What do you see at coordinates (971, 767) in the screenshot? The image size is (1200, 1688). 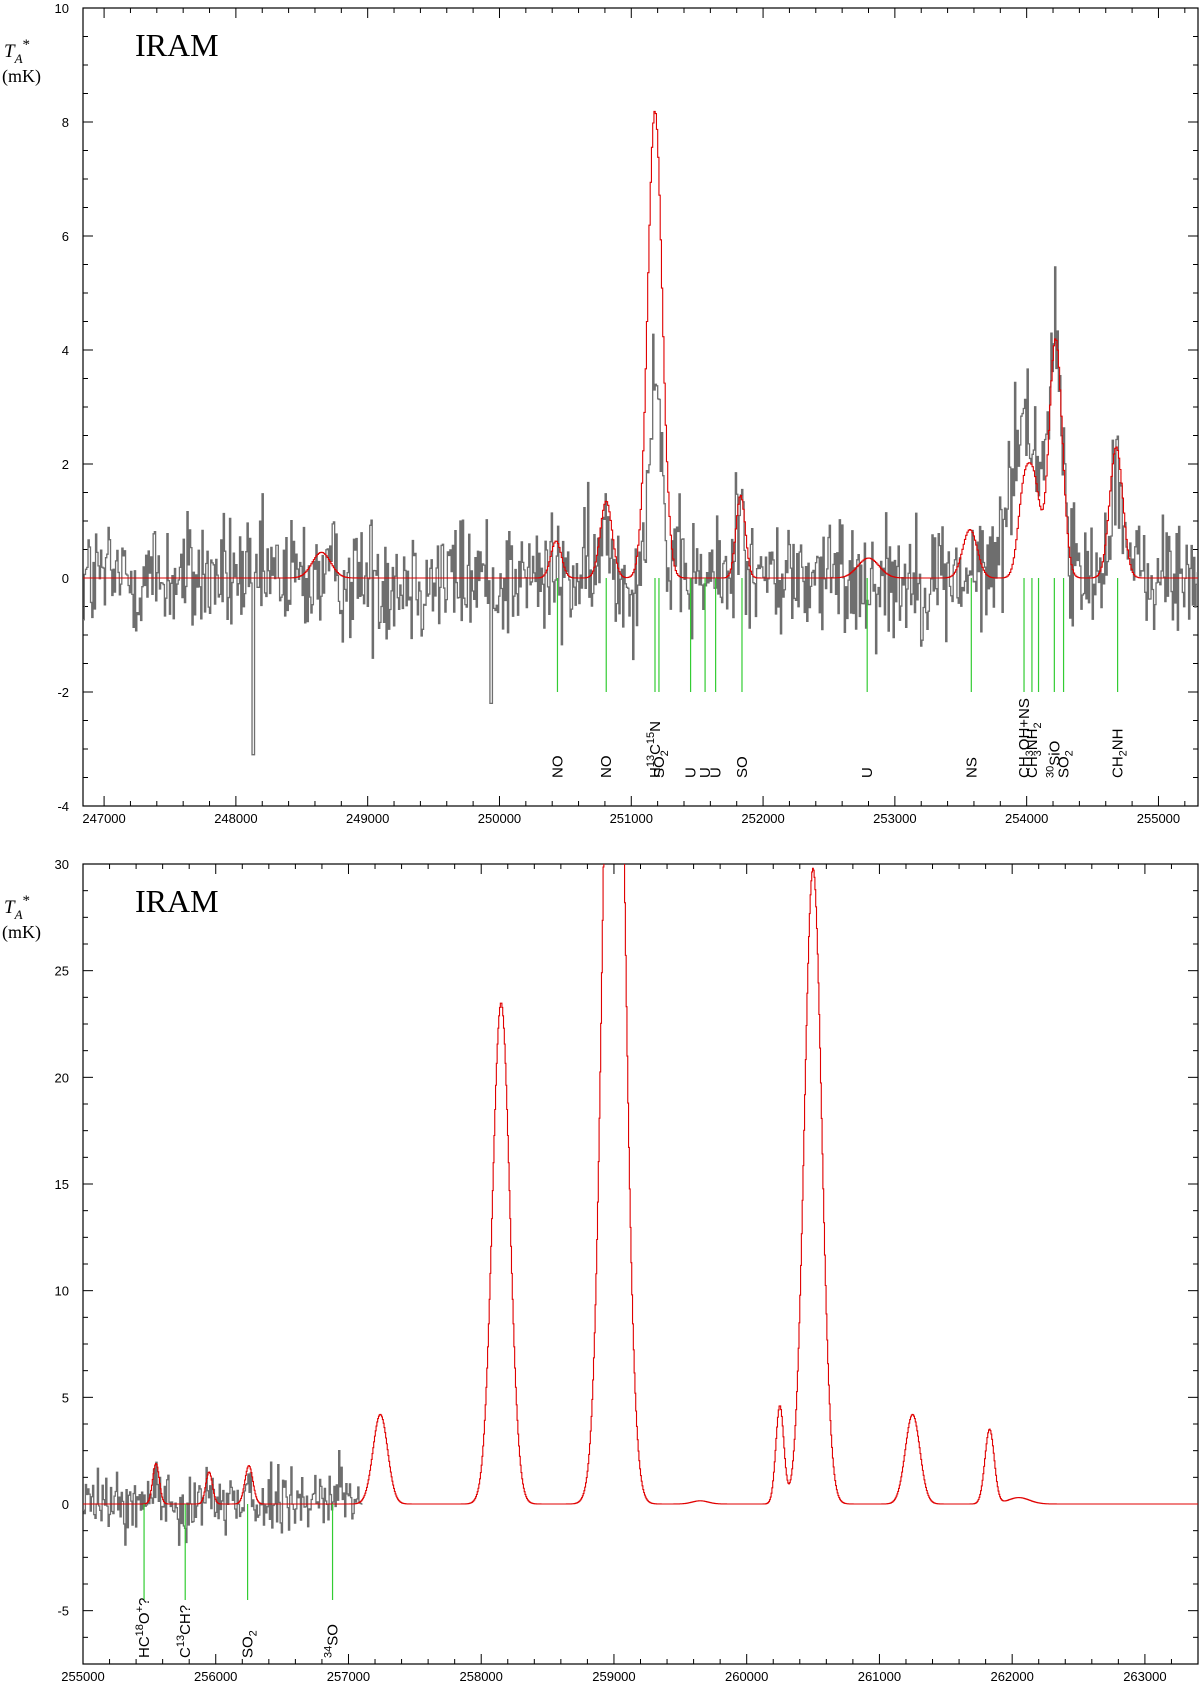 I see `line-label: NS` at bounding box center [971, 767].